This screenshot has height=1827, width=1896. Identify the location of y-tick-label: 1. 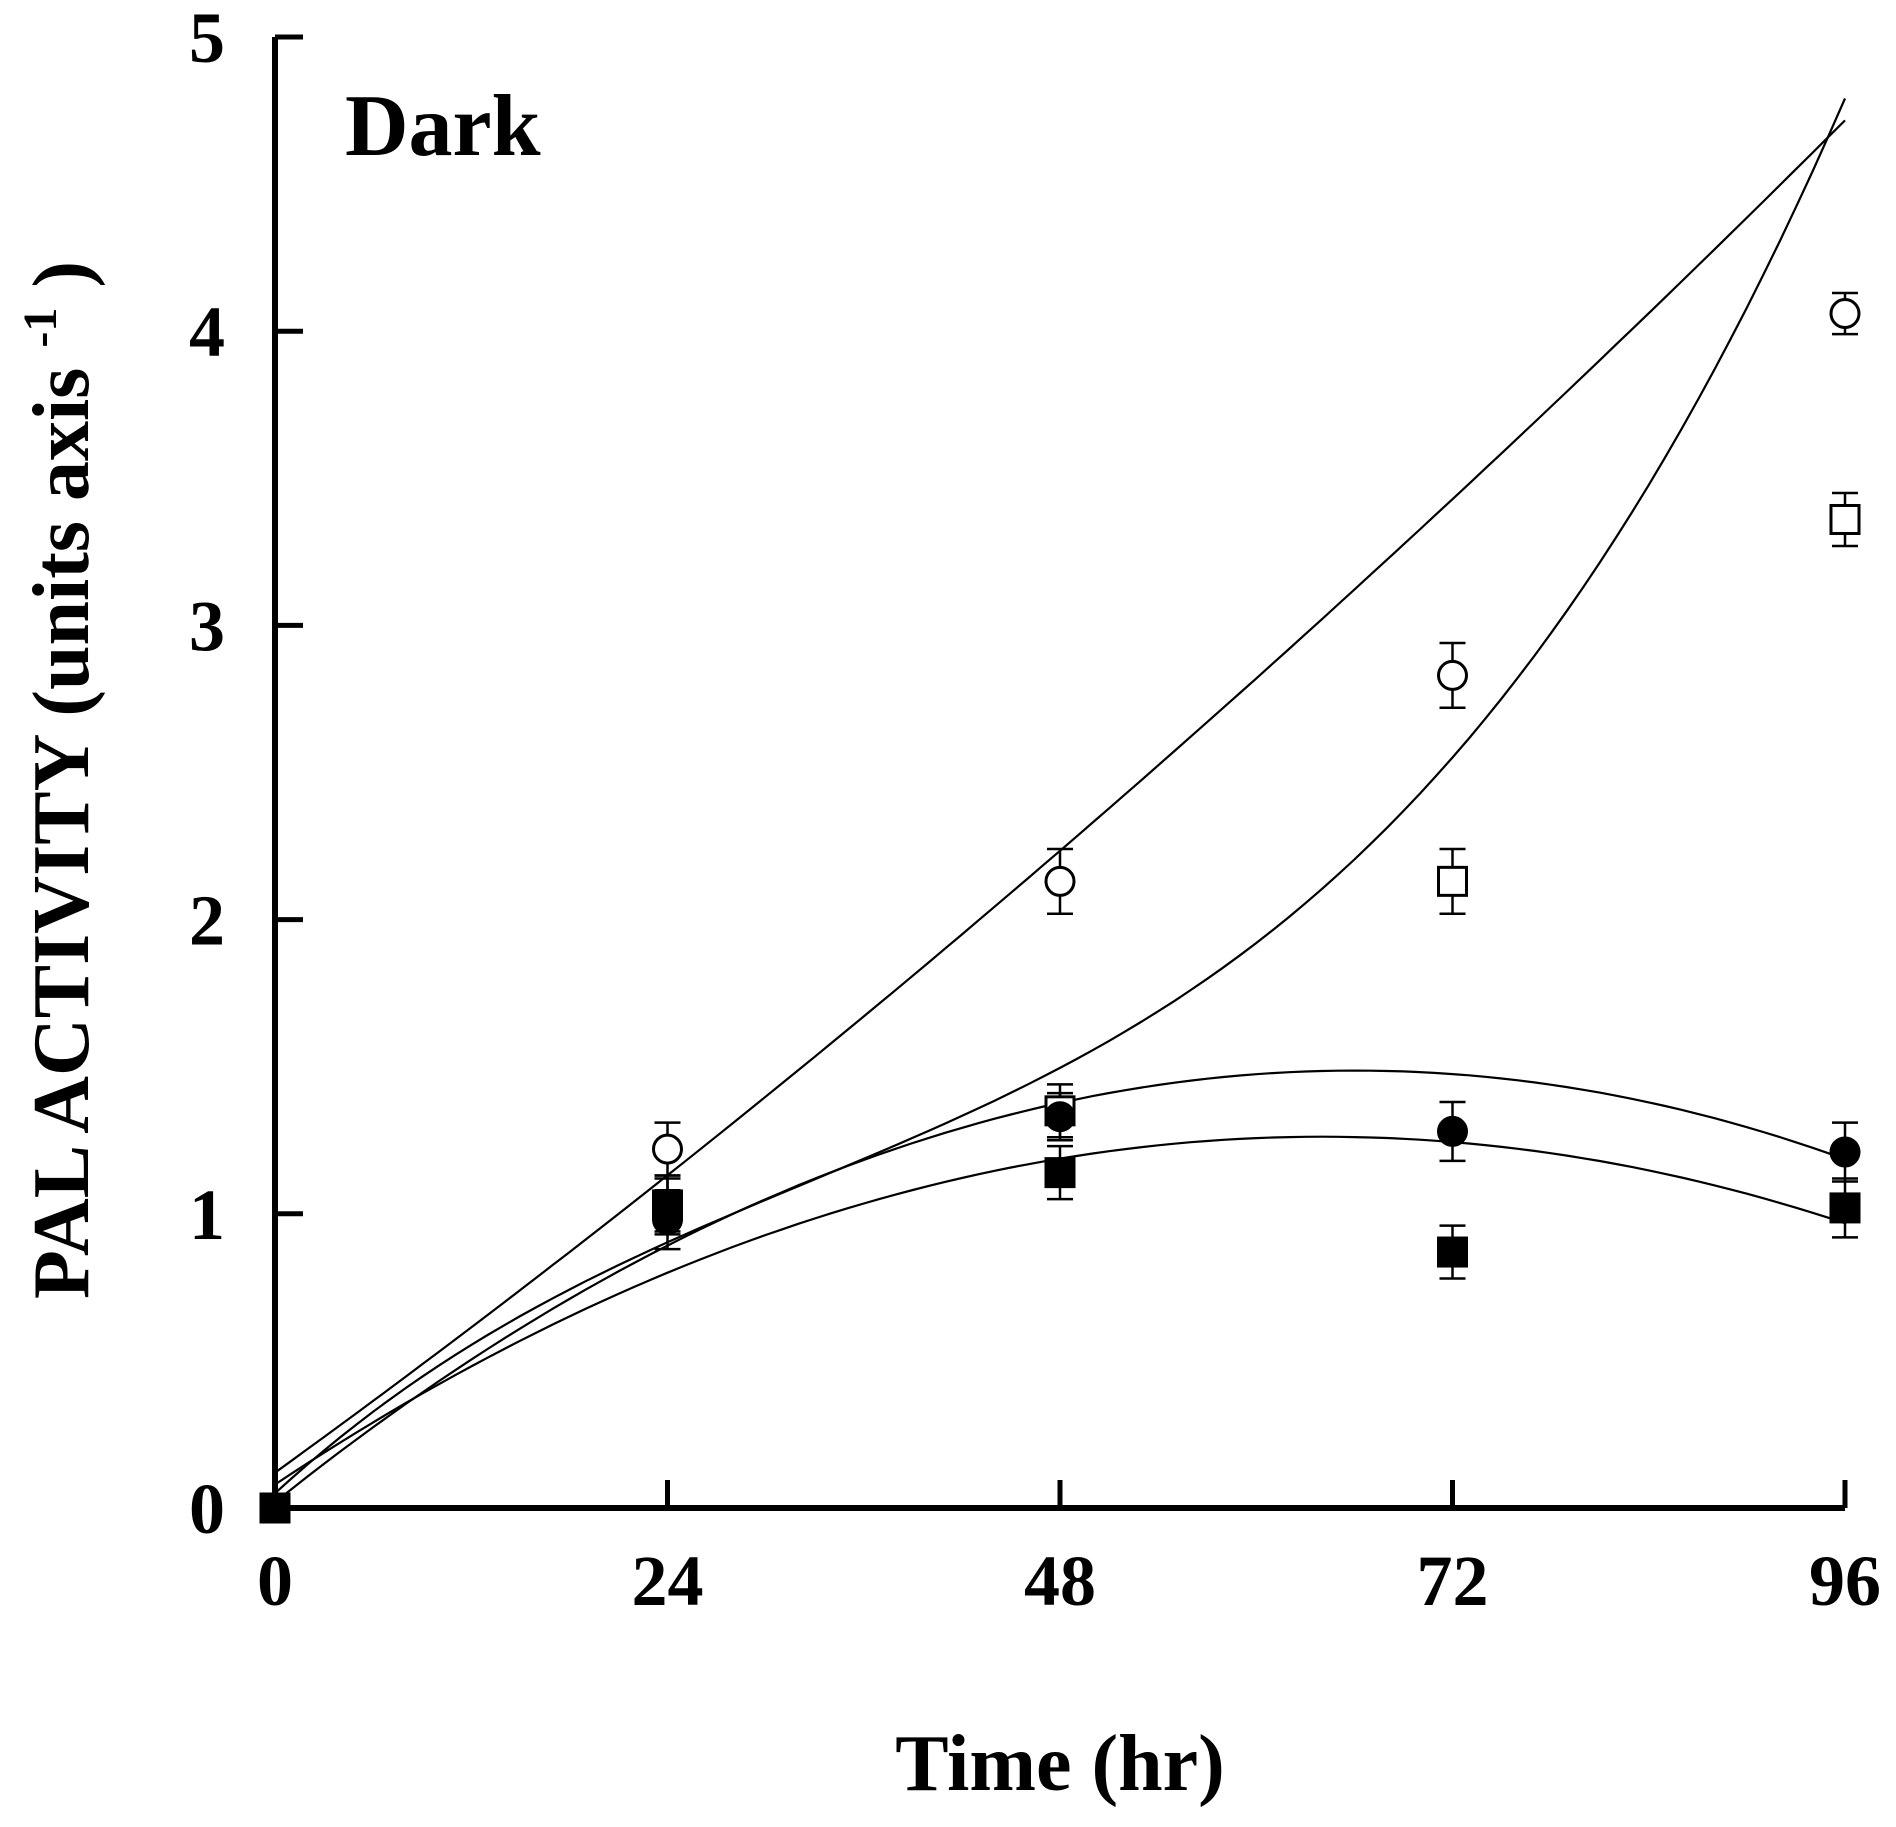
(207, 1215).